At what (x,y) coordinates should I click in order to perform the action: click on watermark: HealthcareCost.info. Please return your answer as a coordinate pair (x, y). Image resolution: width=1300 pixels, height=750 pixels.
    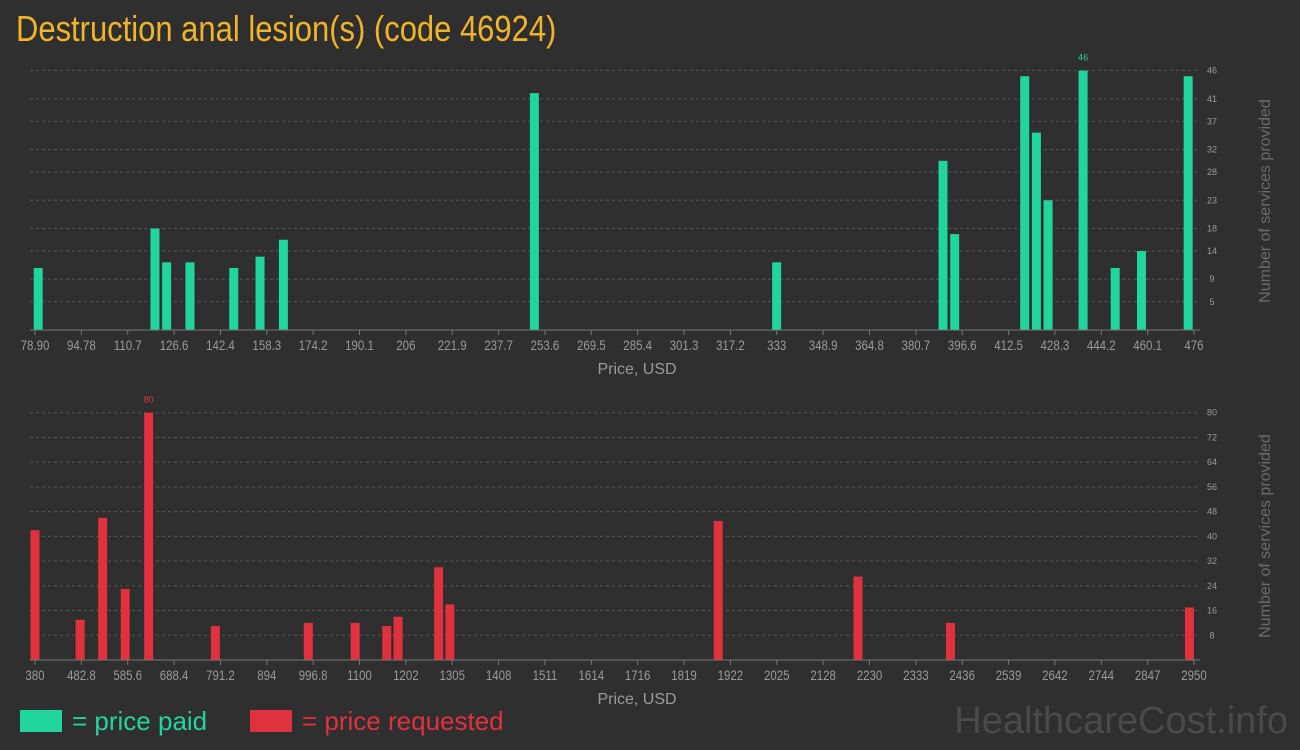
    Looking at the image, I should click on (1121, 721).